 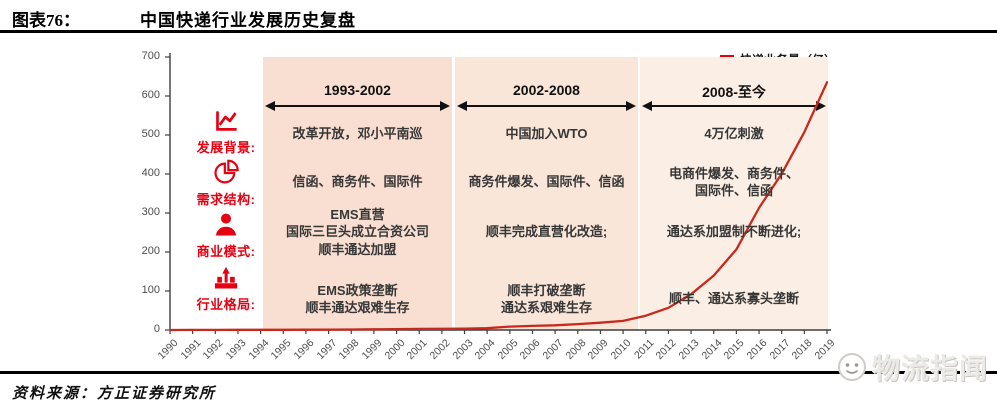 I want to click on row-development-background: 发展背景:, so click(x=226, y=132).